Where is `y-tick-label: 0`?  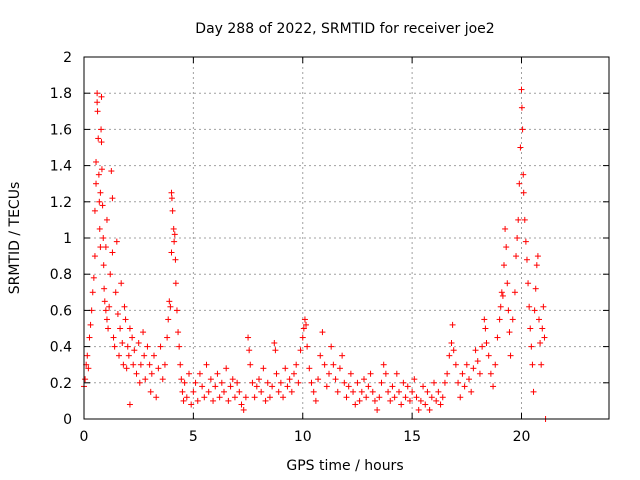 y-tick-label: 0 is located at coordinates (67, 420).